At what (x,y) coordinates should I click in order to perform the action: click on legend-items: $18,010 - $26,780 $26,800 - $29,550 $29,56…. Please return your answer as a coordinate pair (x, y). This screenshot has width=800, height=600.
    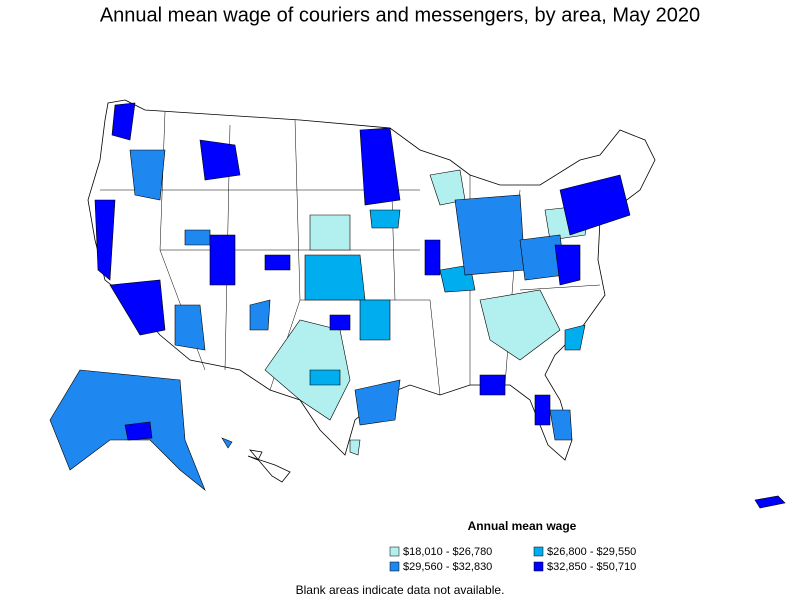
    Looking at the image, I should click on (512, 559).